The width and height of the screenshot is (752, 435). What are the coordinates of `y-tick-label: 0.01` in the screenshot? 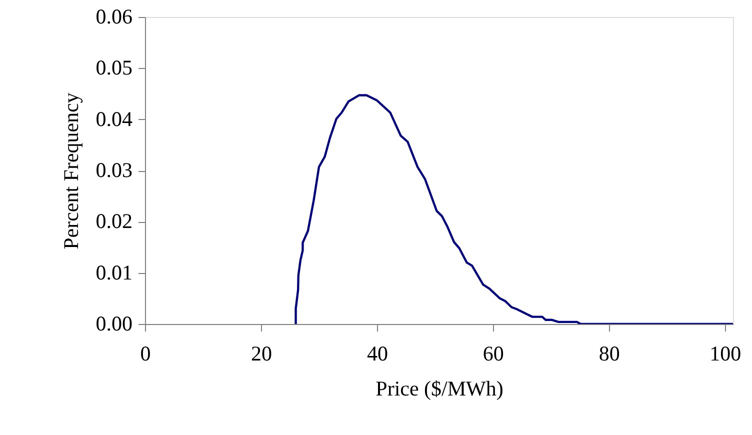 It's located at (114, 272).